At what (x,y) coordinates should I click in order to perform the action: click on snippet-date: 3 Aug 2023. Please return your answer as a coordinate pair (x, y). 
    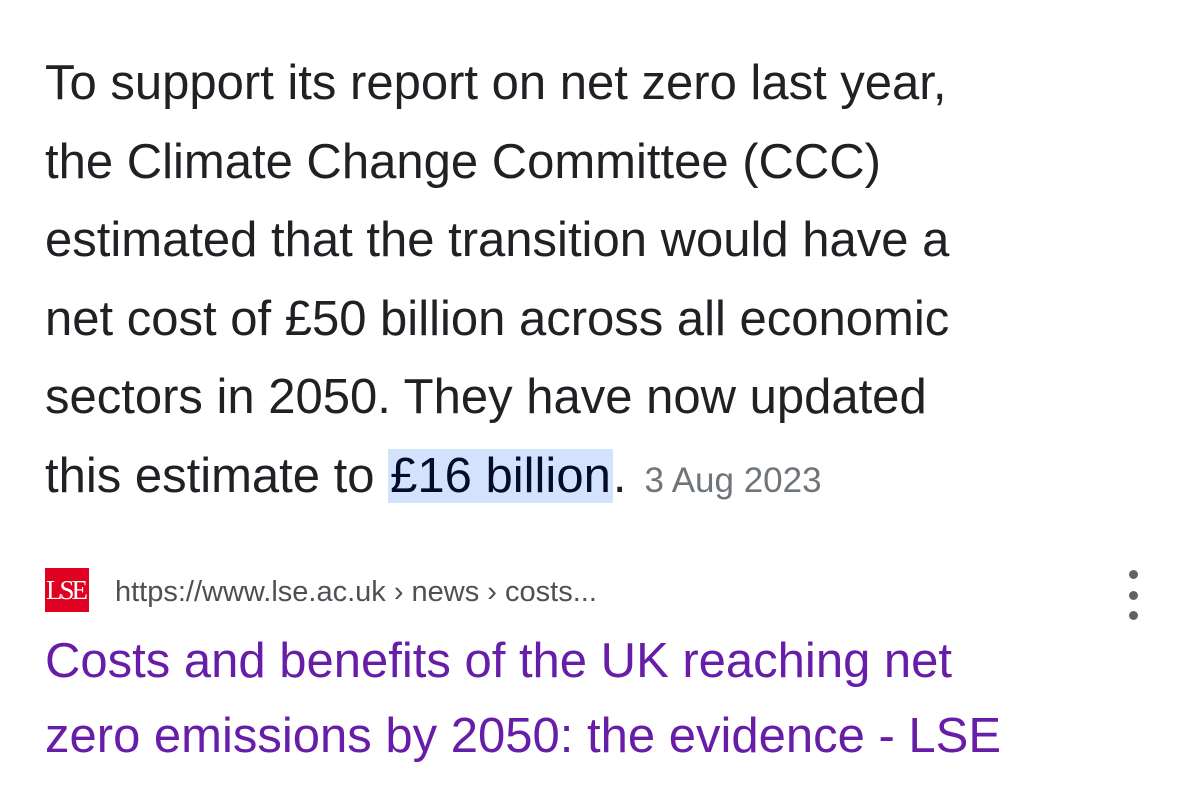
    Looking at the image, I should click on (733, 480).